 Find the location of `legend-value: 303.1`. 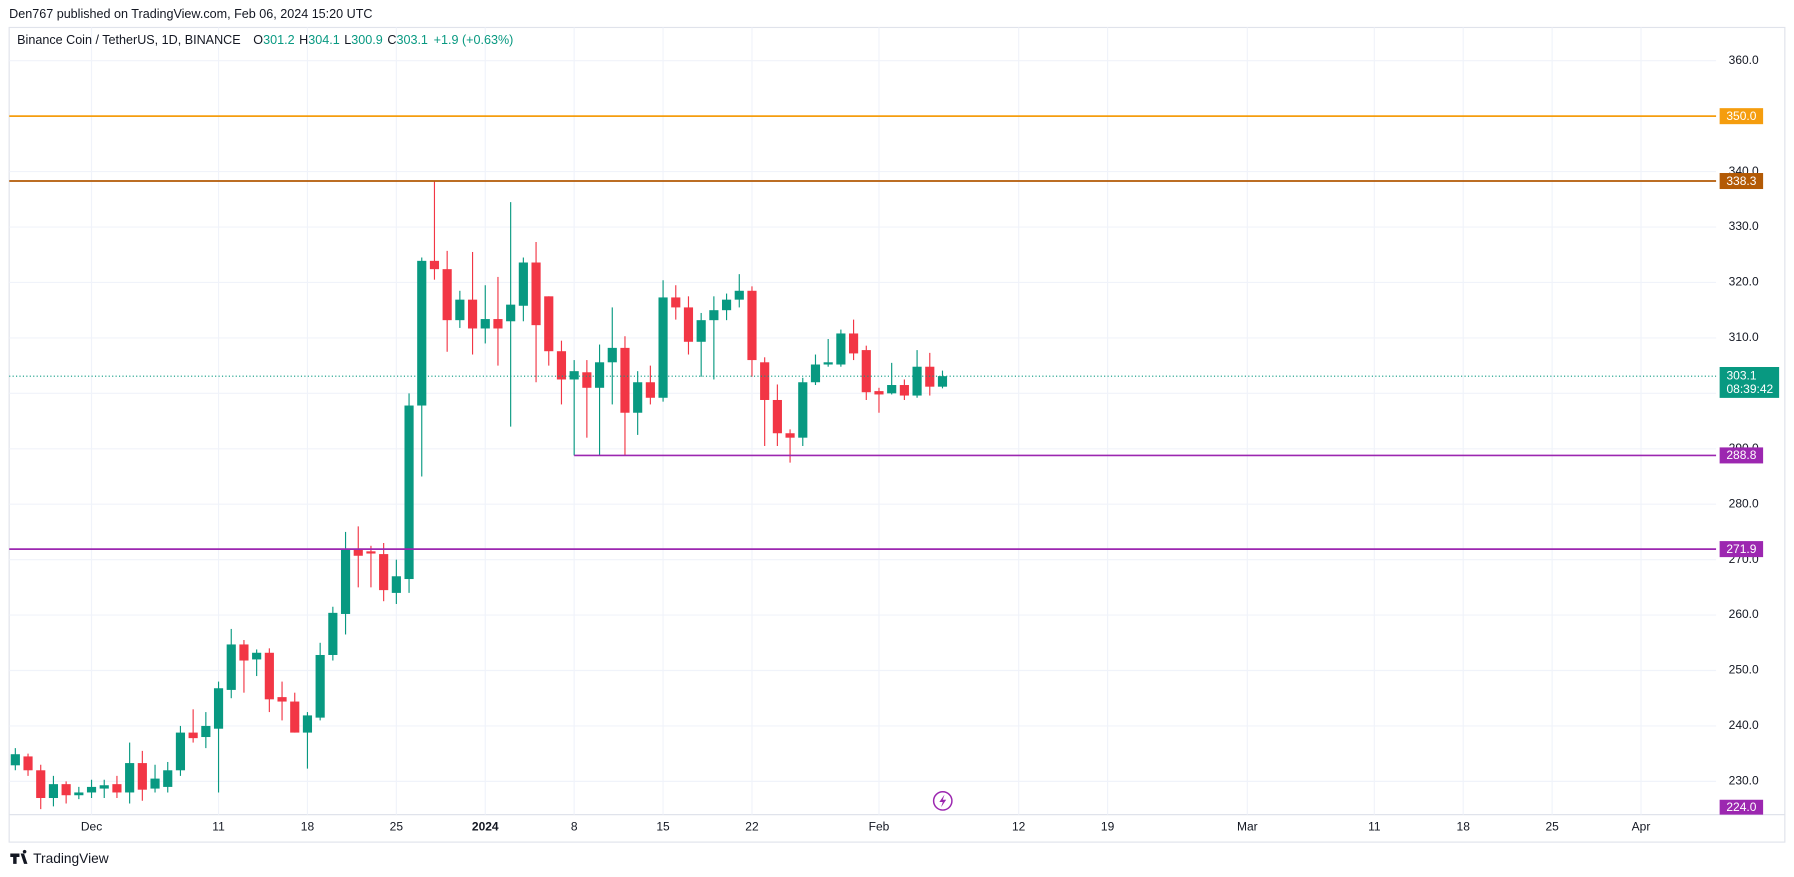

legend-value: 303.1 is located at coordinates (411, 41).